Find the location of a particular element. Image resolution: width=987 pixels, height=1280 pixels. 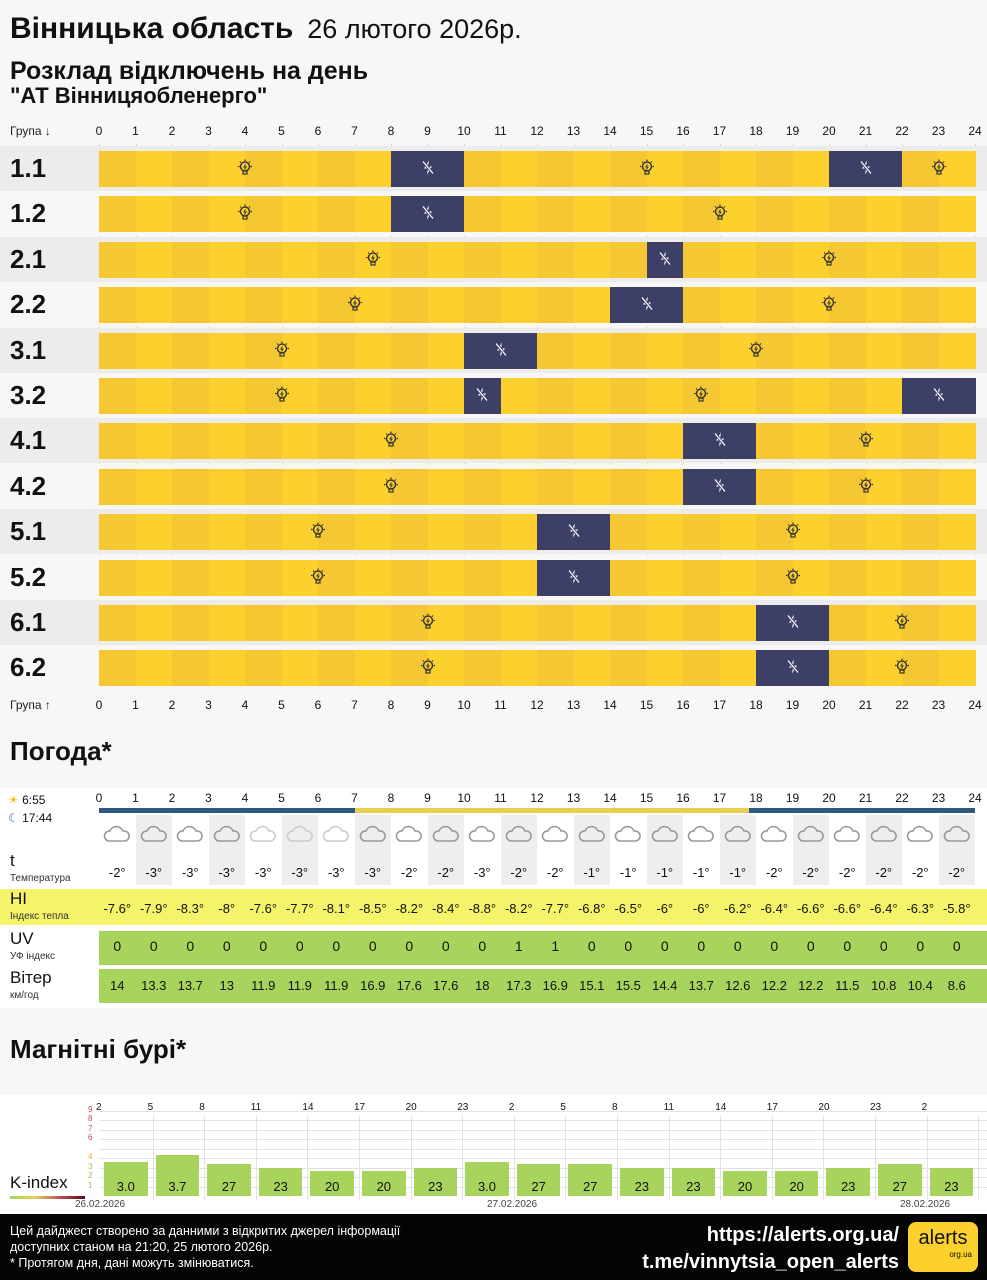

temperature-value: -2° is located at coordinates (446, 872).